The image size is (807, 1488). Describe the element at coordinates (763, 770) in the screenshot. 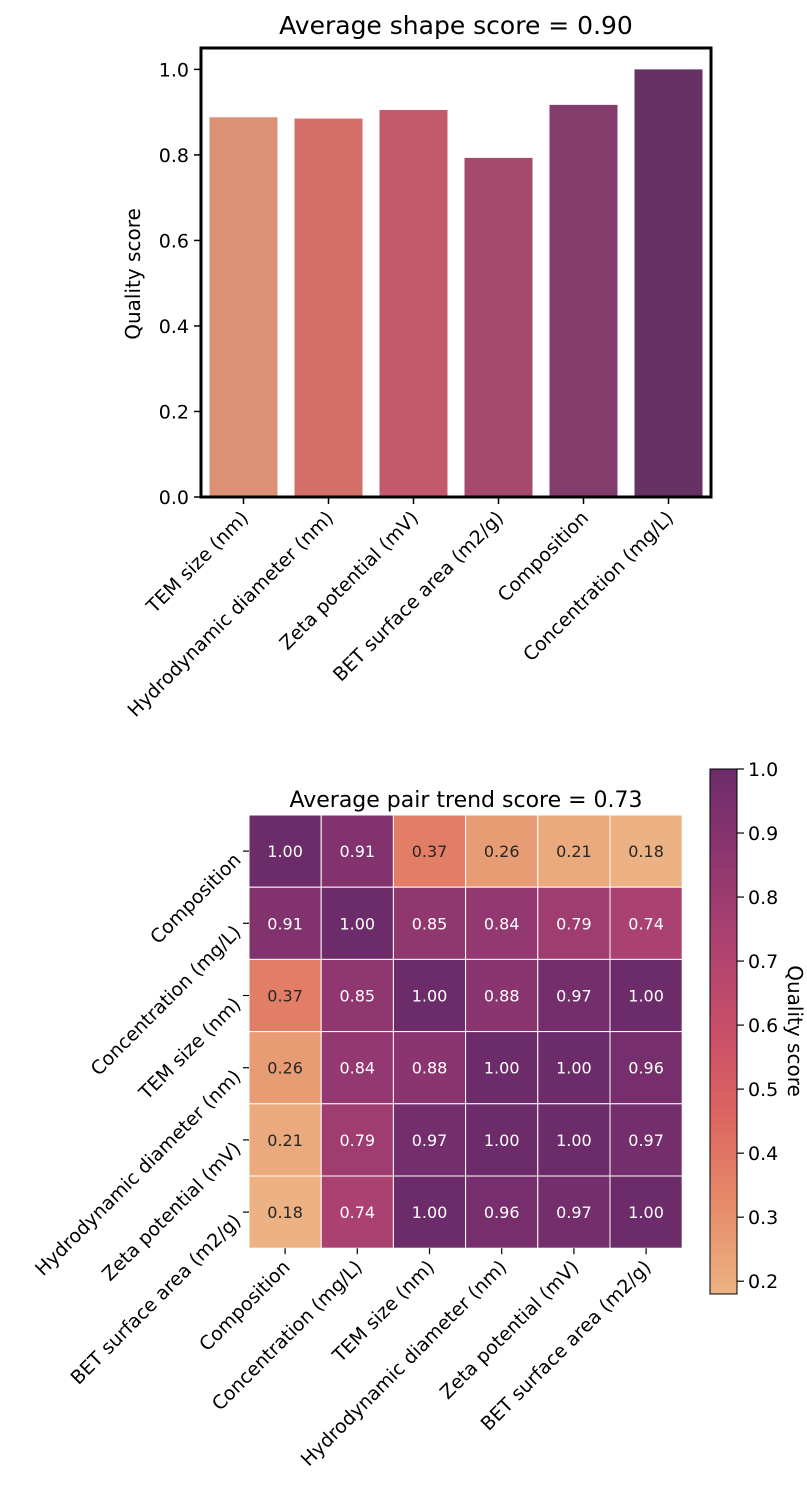

I see `colorbar-tick-label: 1.0` at that location.